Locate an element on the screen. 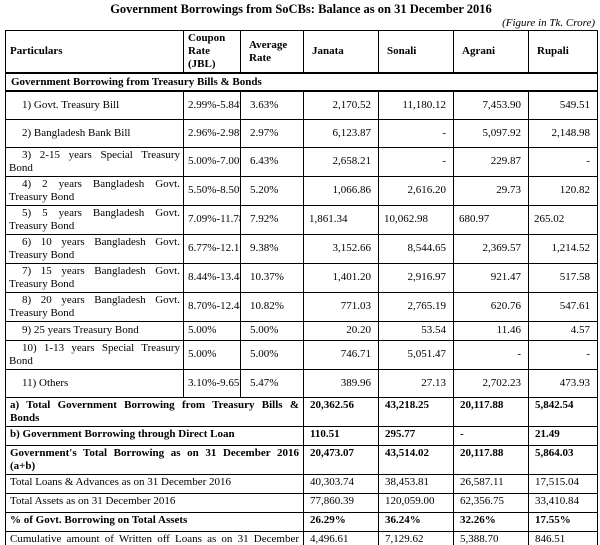  rupali-value: 5,842.54 is located at coordinates (563, 411).